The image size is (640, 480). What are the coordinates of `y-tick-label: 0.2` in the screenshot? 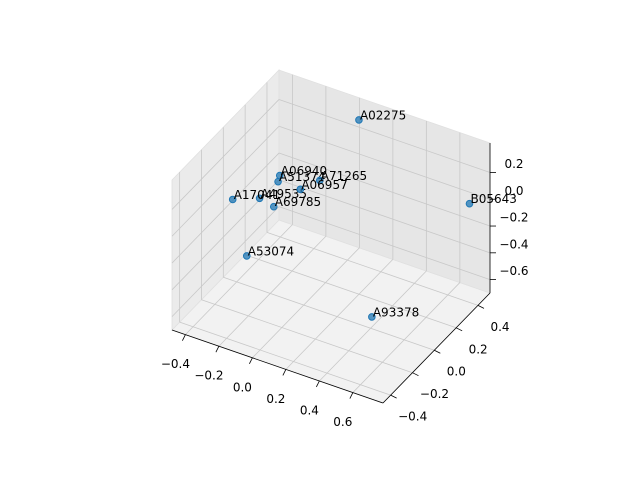 It's located at (478, 349).